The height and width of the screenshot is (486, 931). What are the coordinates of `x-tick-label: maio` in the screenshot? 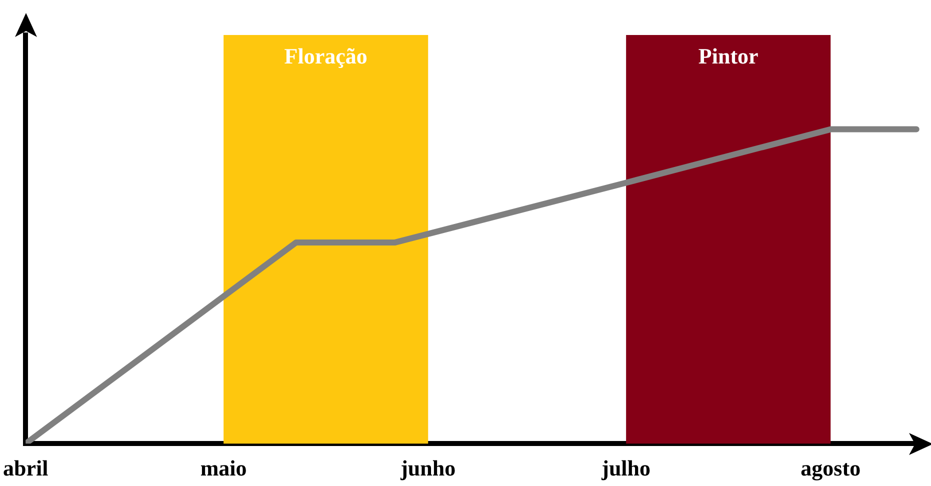 It's located at (223, 467).